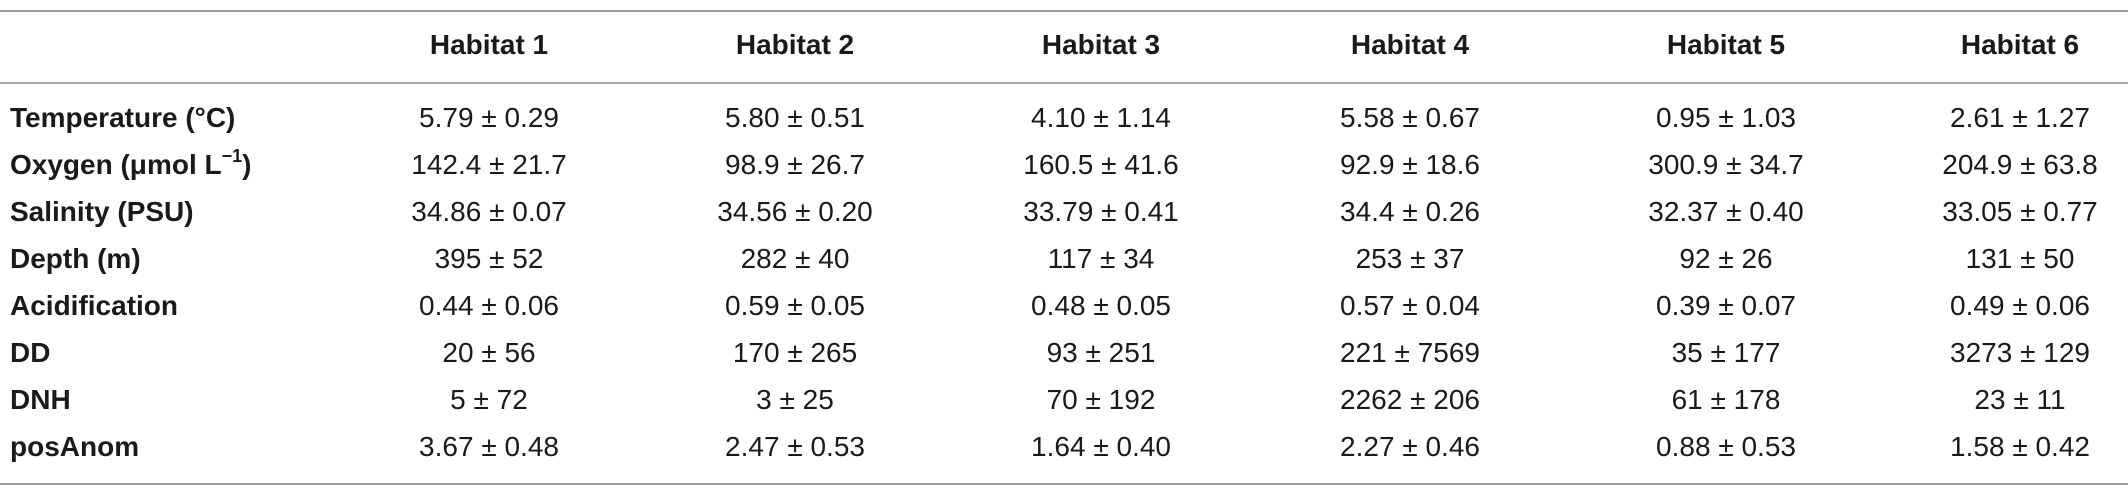  I want to click on row-label-text: DNH, so click(40, 399).